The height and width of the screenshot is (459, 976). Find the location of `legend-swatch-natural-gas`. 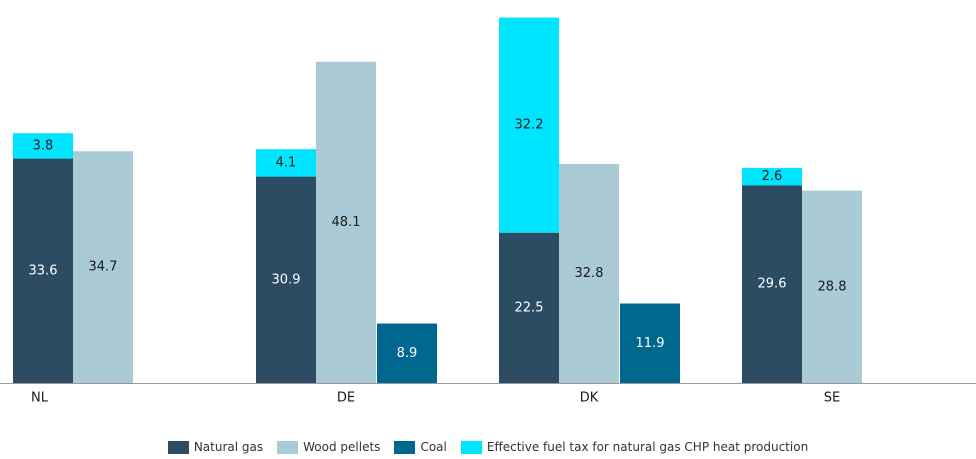

legend-swatch-natural-gas is located at coordinates (178, 447).